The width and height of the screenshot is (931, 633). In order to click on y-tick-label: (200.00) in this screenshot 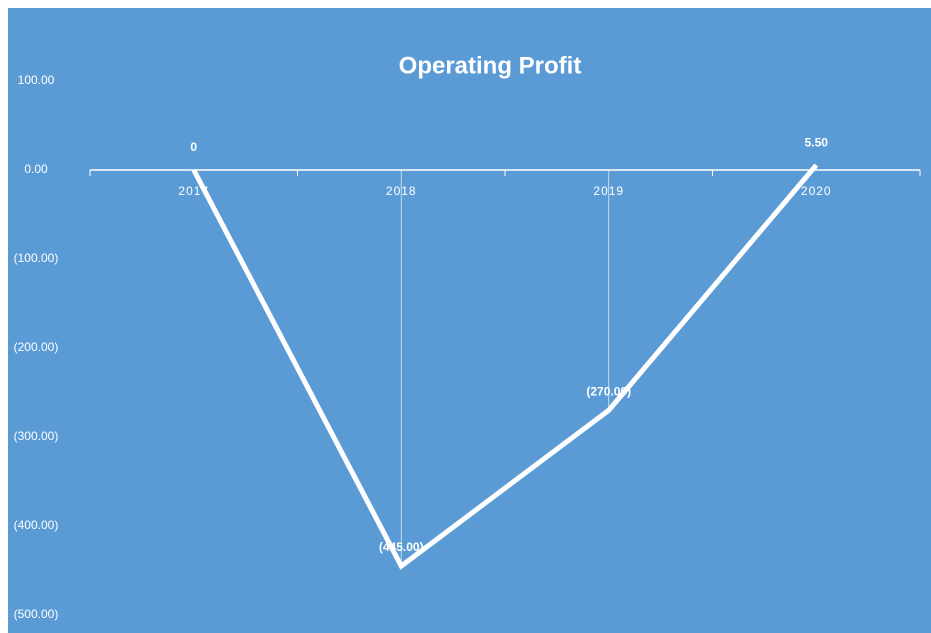, I will do `click(36, 347)`.